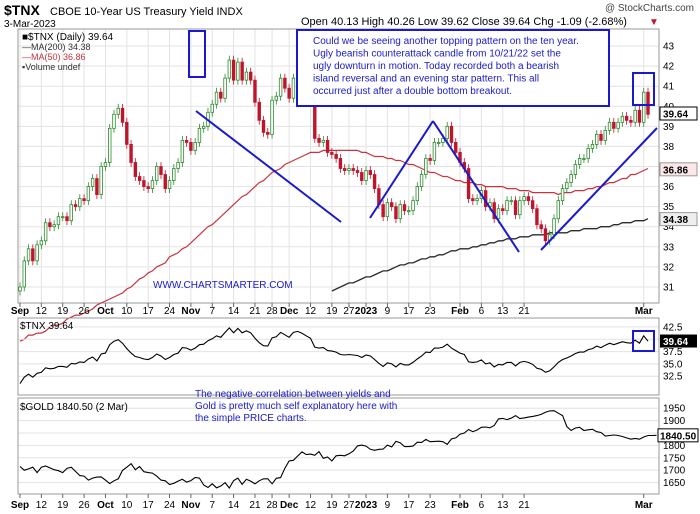  Describe the element at coordinates (338, 351) in the screenshot. I see `tnx-panel-grid` at that location.